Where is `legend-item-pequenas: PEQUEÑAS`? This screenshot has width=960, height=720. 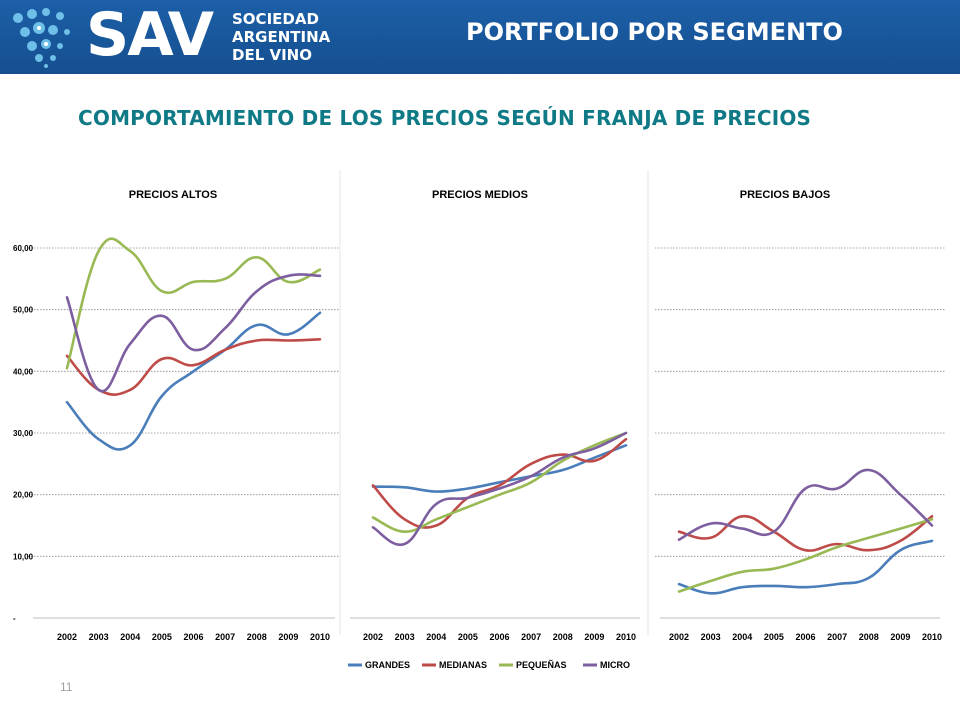
legend-item-pequenas: PEQUEÑAS is located at coordinates (533, 665).